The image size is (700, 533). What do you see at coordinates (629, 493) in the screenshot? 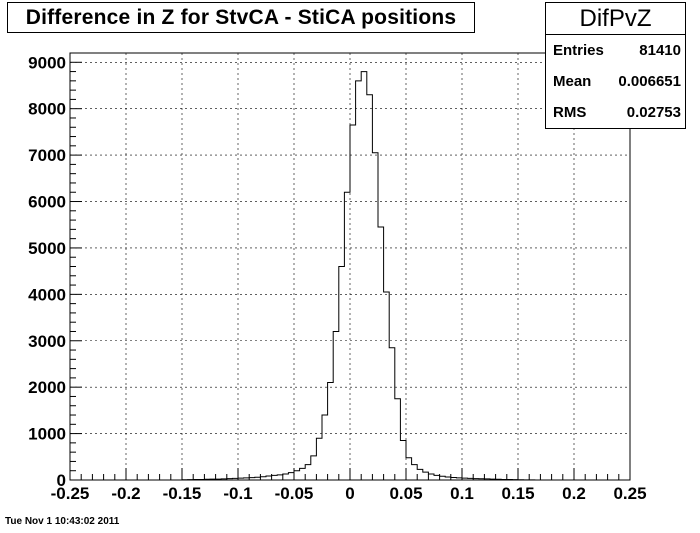
I see `x-tick-label: 0.25` at bounding box center [629, 493].